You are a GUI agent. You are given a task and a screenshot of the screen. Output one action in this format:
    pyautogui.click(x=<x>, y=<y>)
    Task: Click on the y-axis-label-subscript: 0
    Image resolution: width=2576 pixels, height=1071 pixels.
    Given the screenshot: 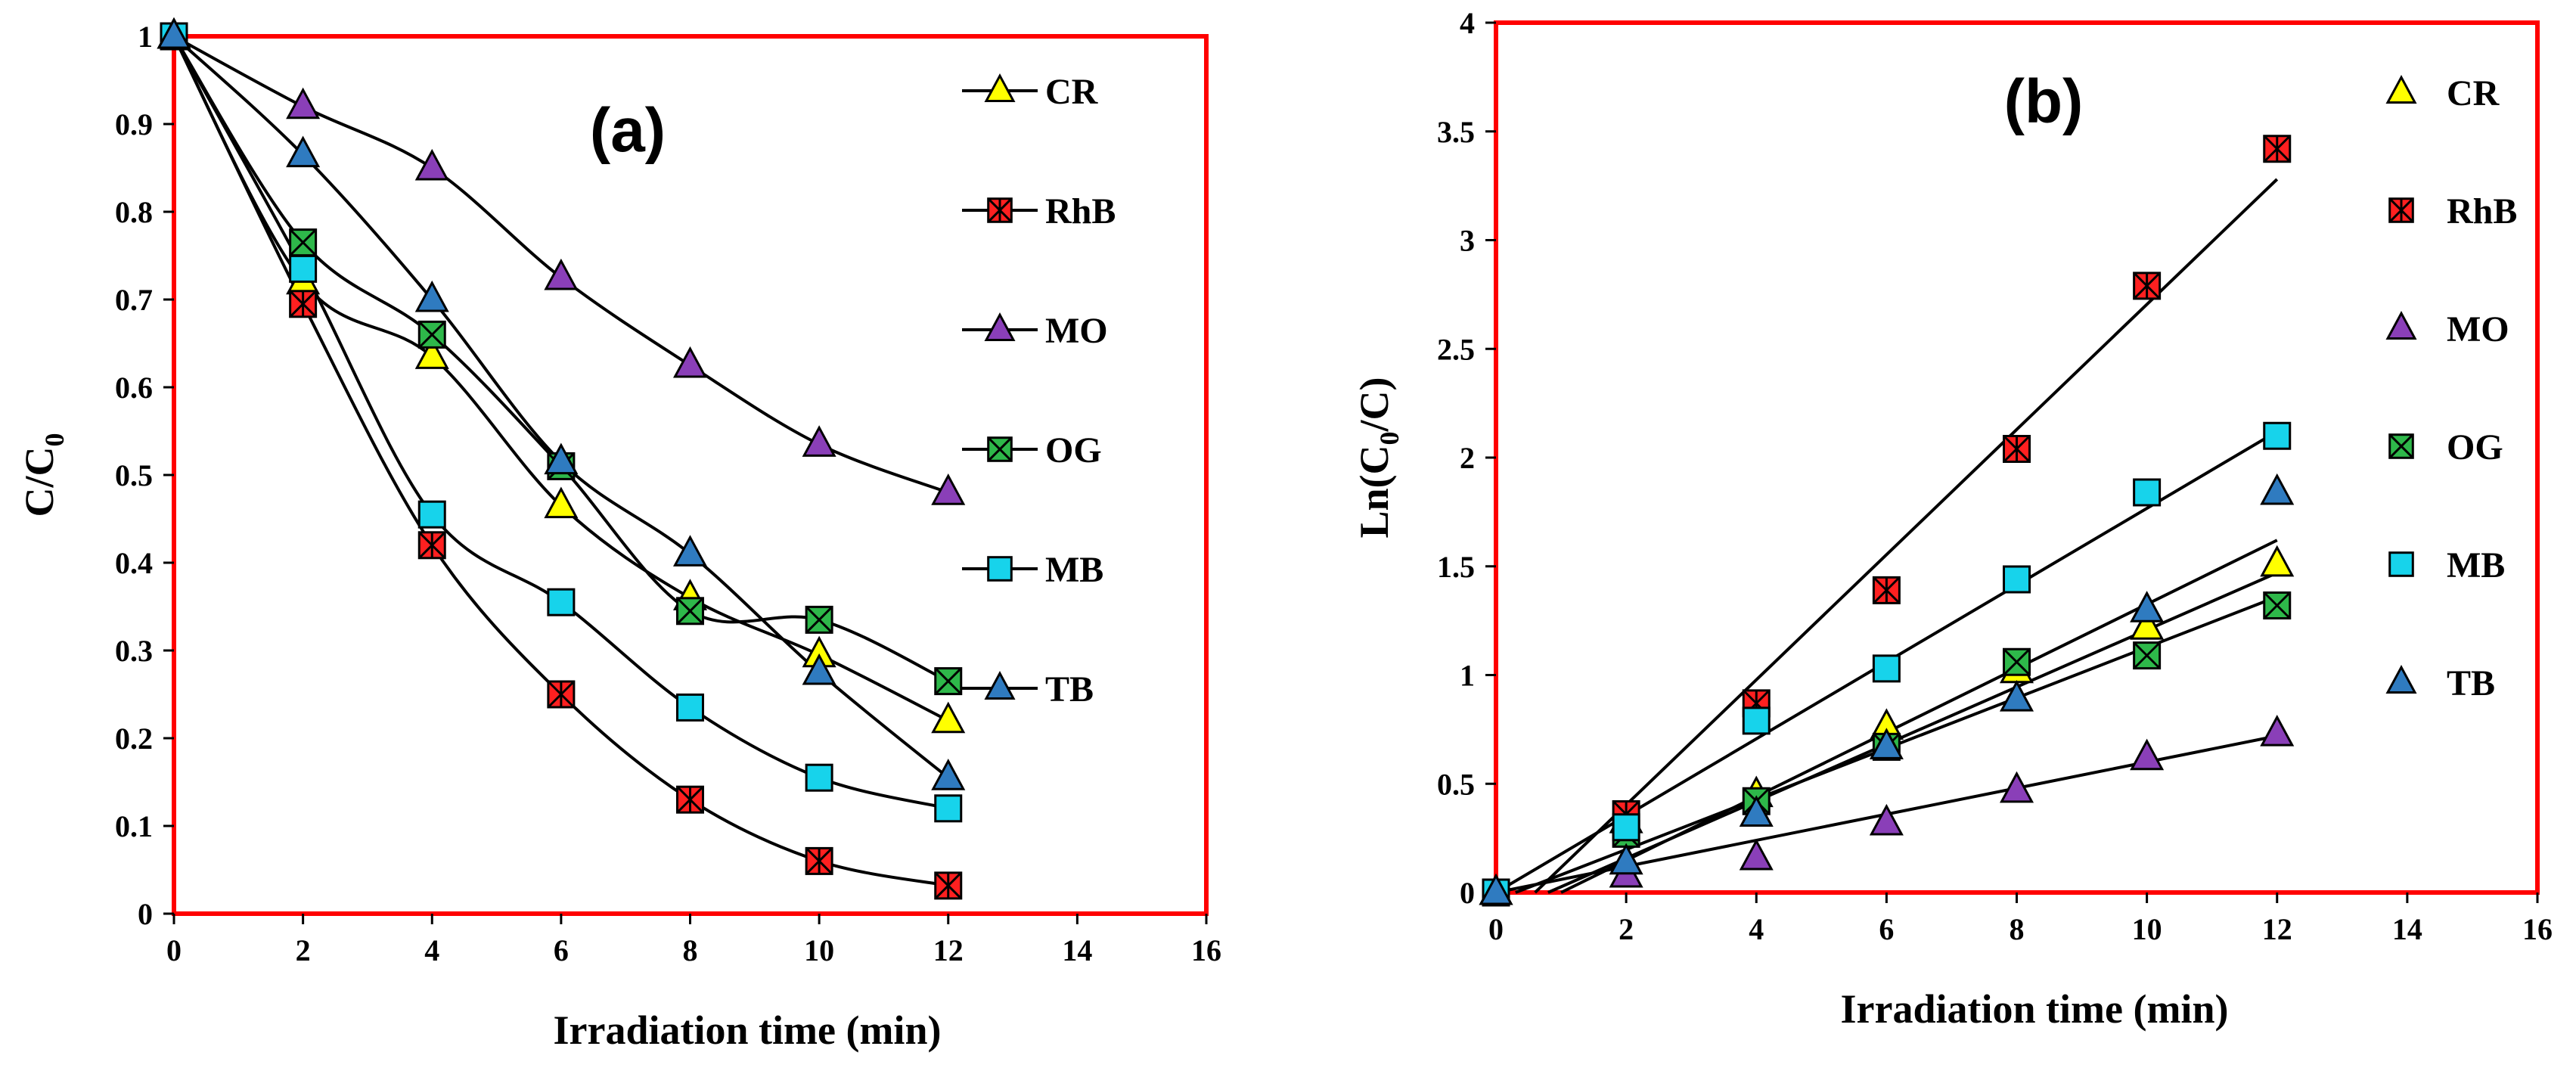 What is the action you would take?
    pyautogui.click(x=1389, y=438)
    